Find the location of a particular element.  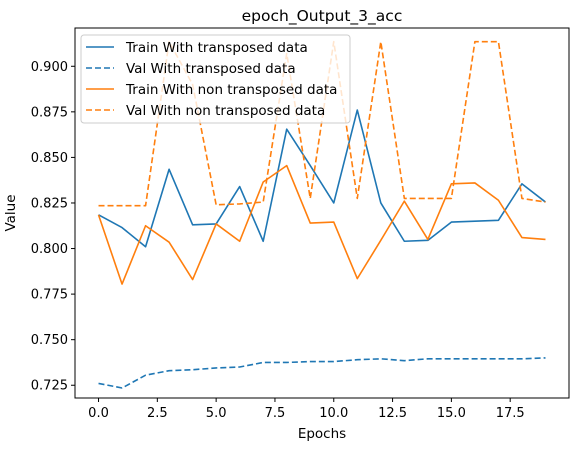

y-axis-label: Value is located at coordinates (11, 212).